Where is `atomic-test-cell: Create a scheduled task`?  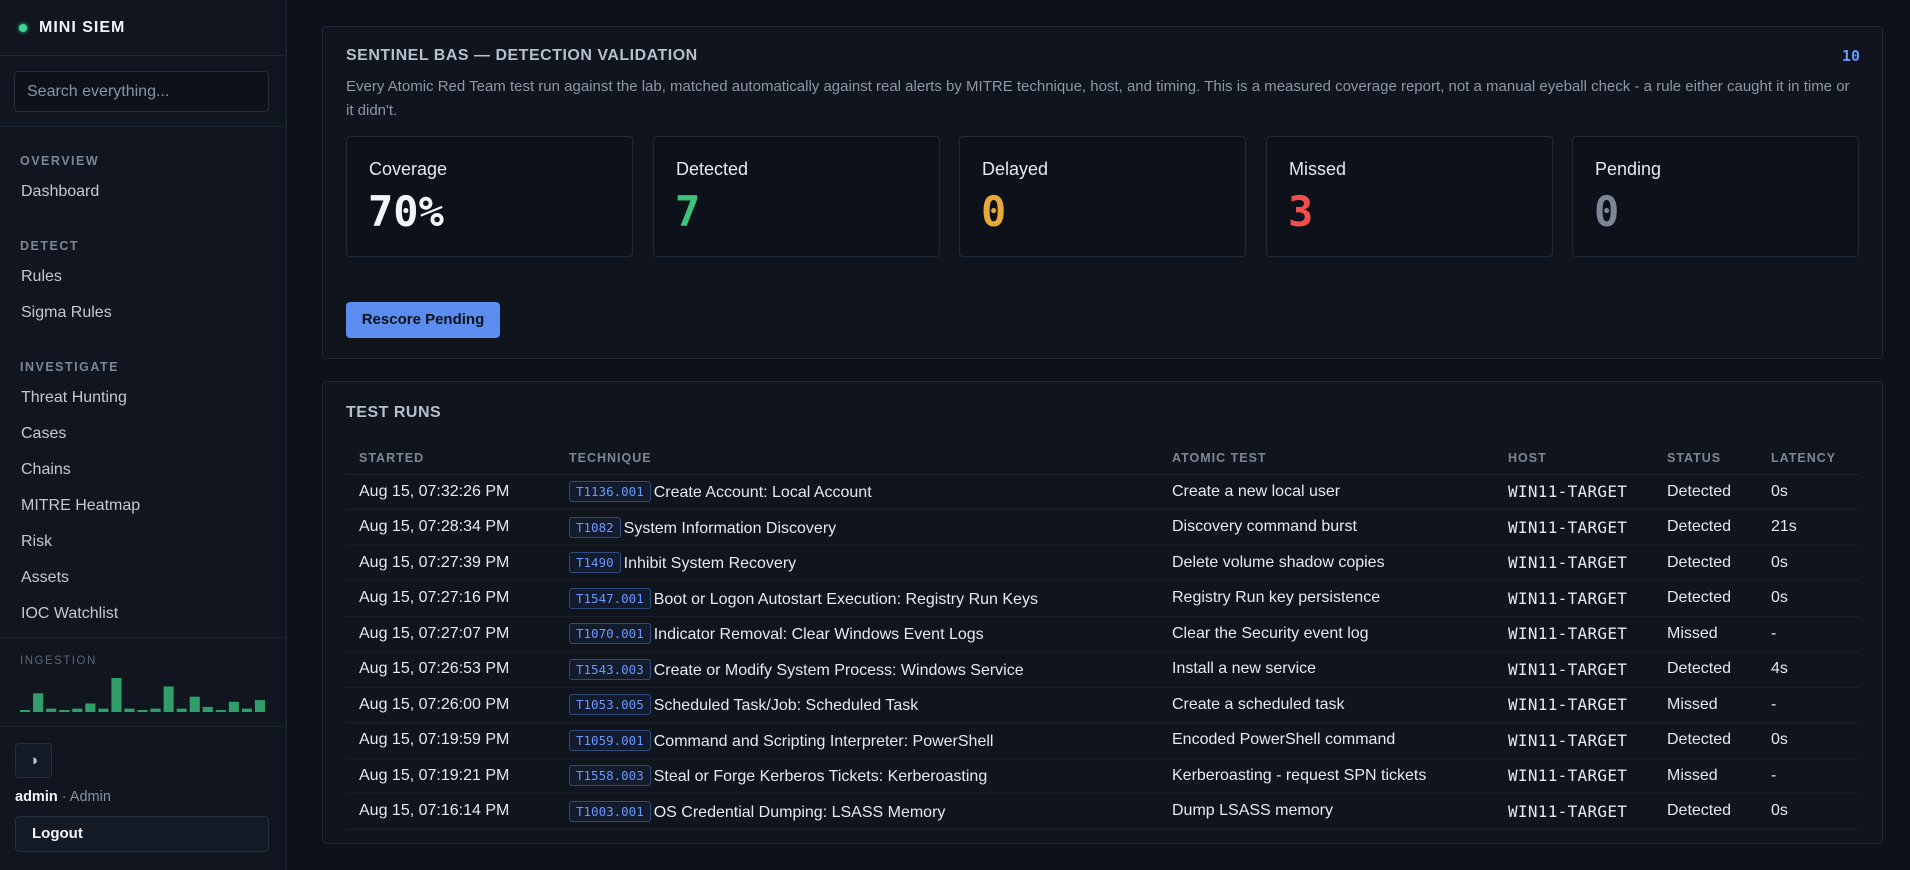 atomic-test-cell: Create a scheduled task is located at coordinates (1327, 705).